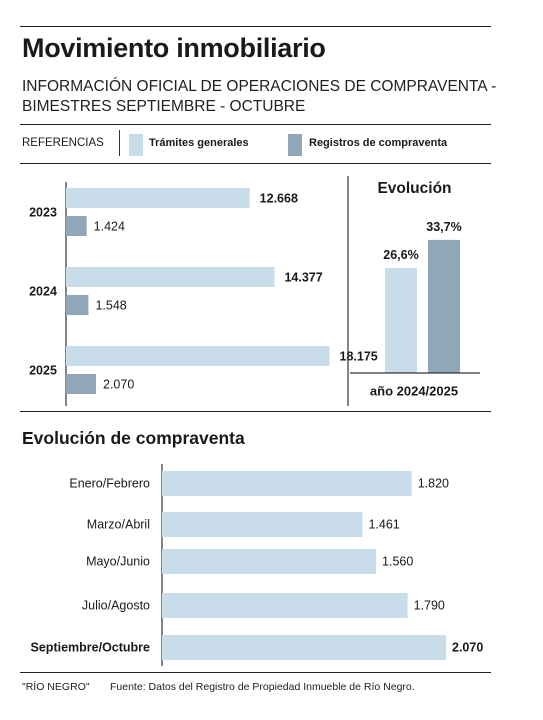 The image size is (543, 720). I want to click on value-sales-2023: 1.424, so click(109, 226).